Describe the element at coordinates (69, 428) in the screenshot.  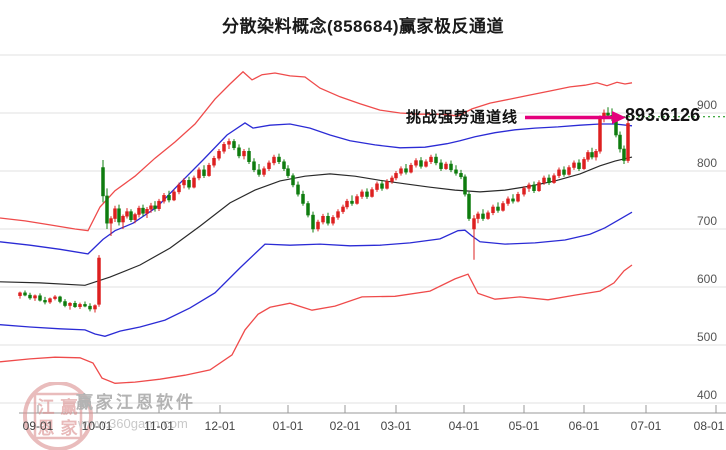
I see `svg-text: 家` at that location.